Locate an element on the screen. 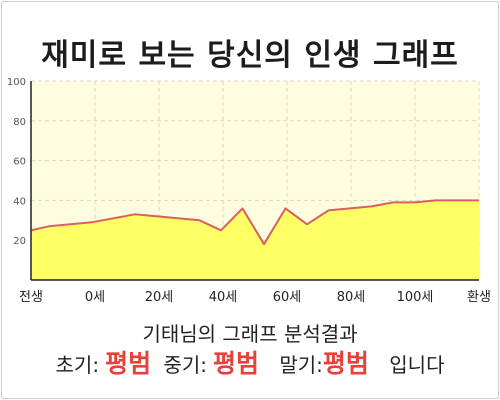  x-tick-label: 100세 is located at coordinates (415, 297).